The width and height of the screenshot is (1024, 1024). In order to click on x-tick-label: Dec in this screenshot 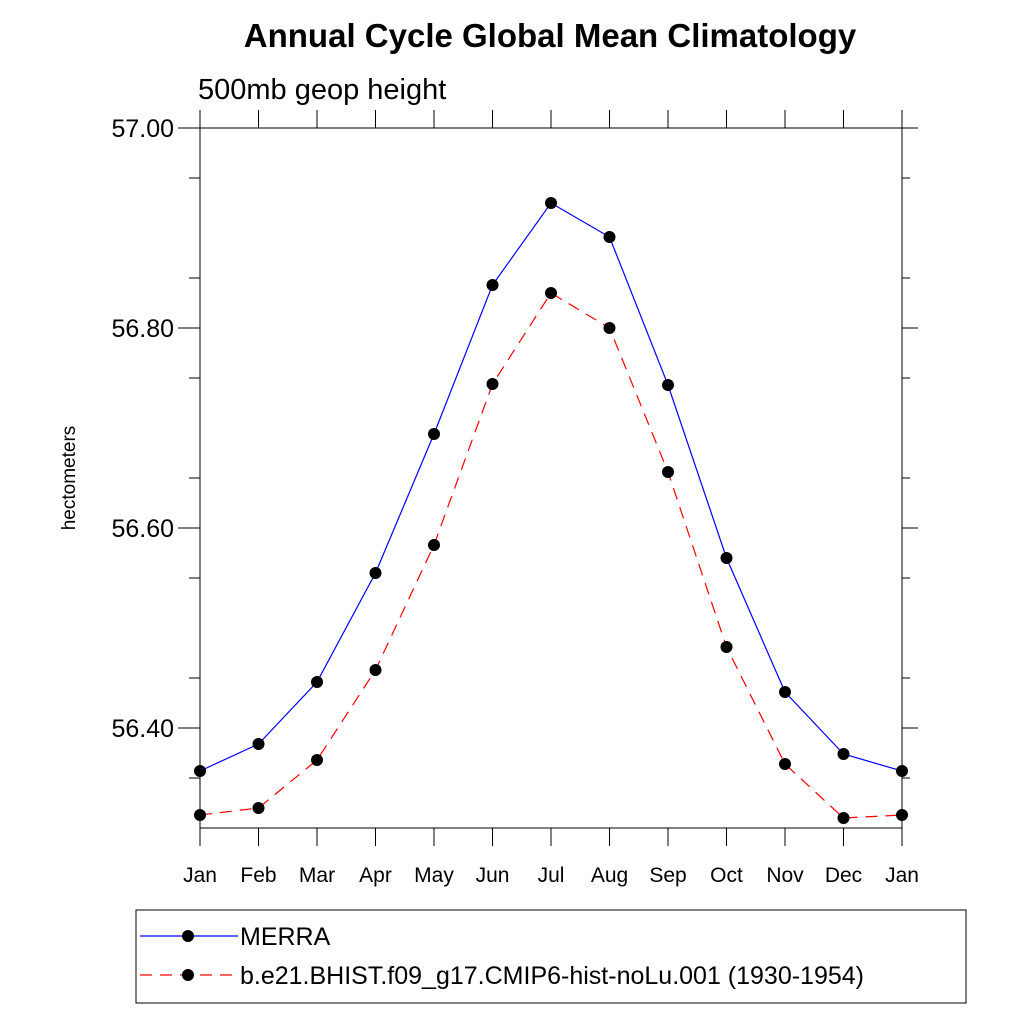, I will do `click(843, 875)`.